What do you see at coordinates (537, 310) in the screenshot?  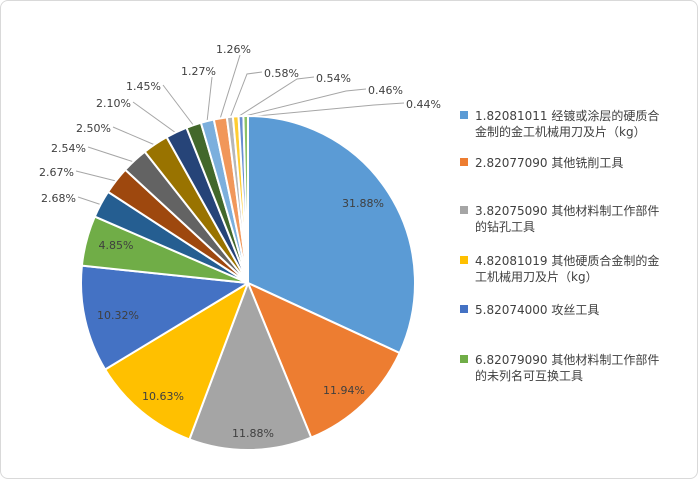 I see `legend-label: 5.82074000 攻丝工具` at bounding box center [537, 310].